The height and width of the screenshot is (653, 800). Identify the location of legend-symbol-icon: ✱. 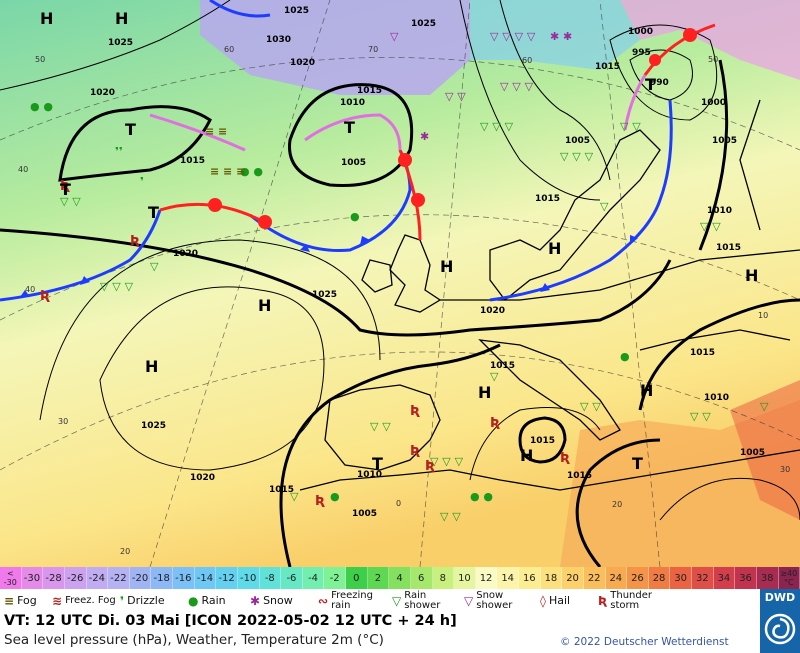
(255, 601).